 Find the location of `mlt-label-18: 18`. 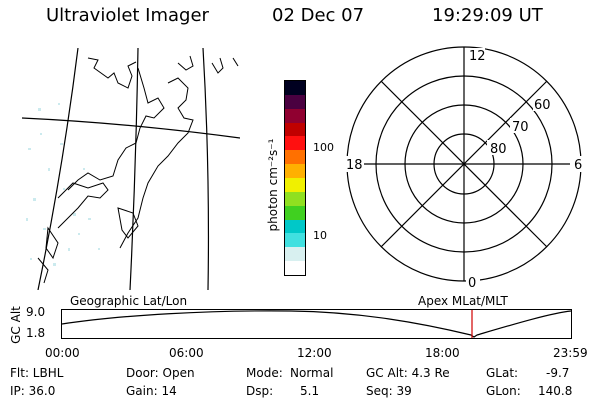

mlt-label-18: 18 is located at coordinates (354, 165).